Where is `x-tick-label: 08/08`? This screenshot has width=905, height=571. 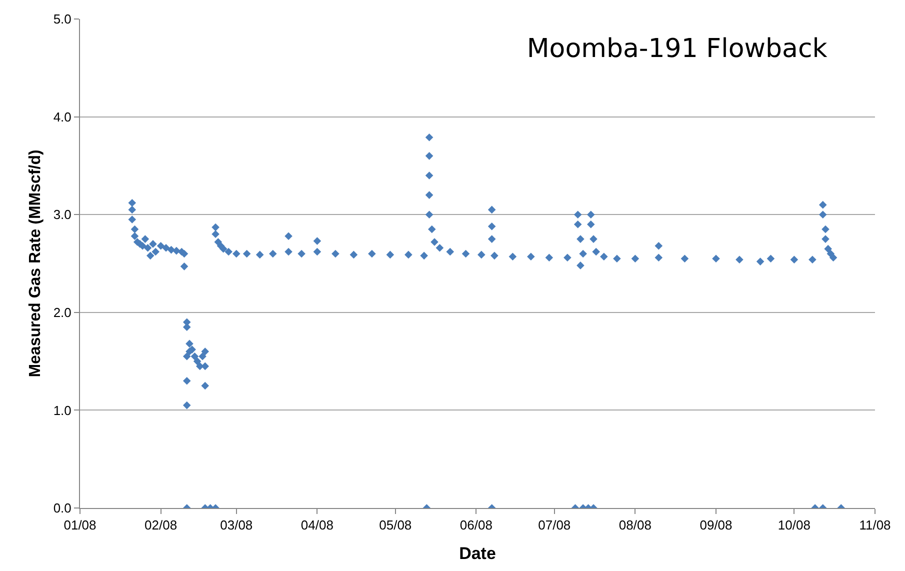 x-tick-label: 08/08 is located at coordinates (635, 525).